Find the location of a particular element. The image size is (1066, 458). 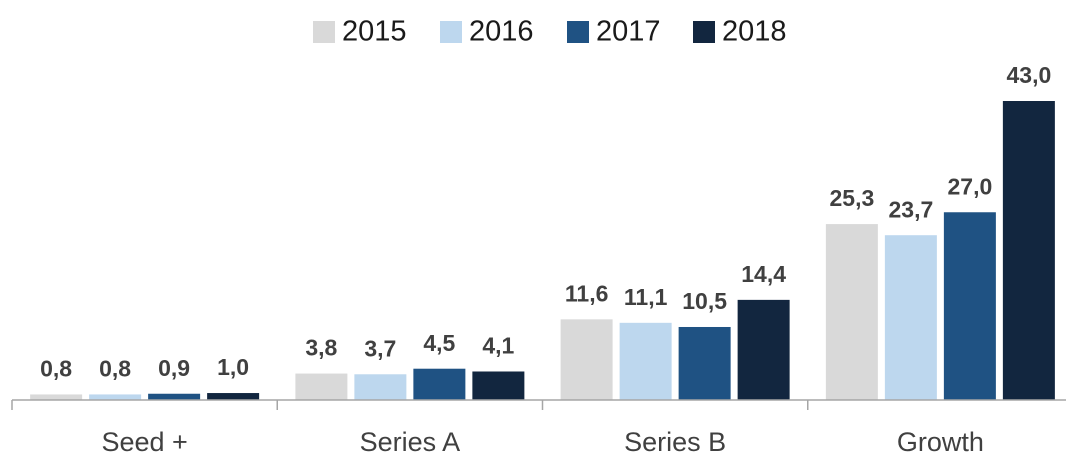

value-label: 3,7 is located at coordinates (380, 348).